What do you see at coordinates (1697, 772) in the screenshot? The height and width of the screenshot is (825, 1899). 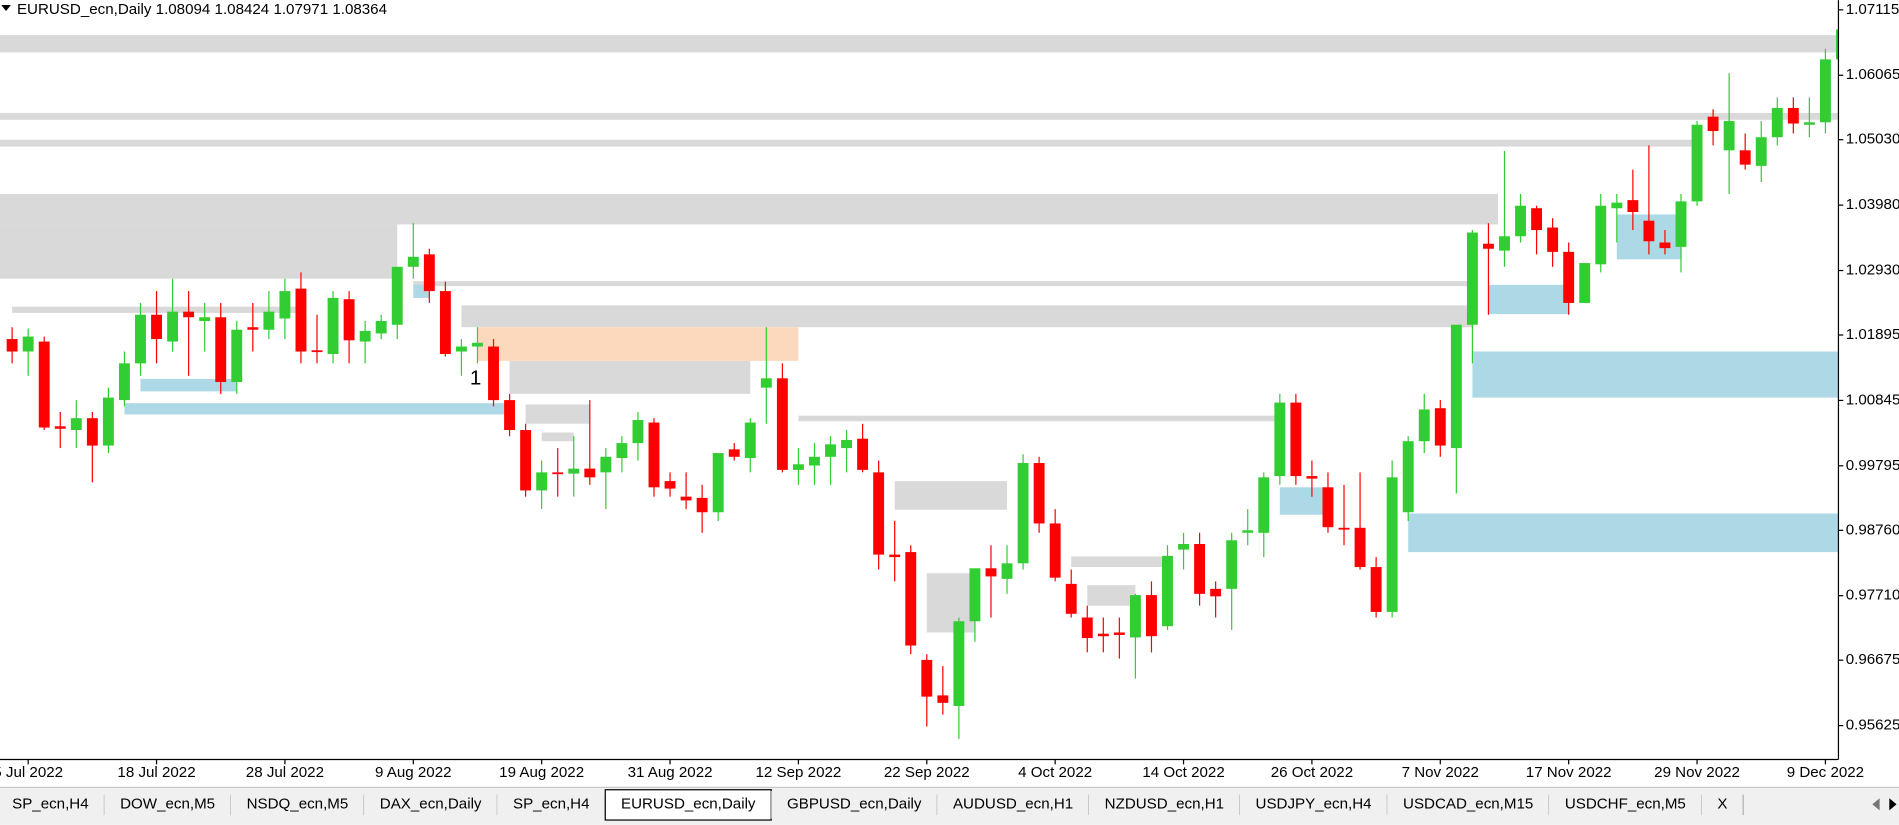 I see `x-tick-label: 29 Nov 2022` at bounding box center [1697, 772].